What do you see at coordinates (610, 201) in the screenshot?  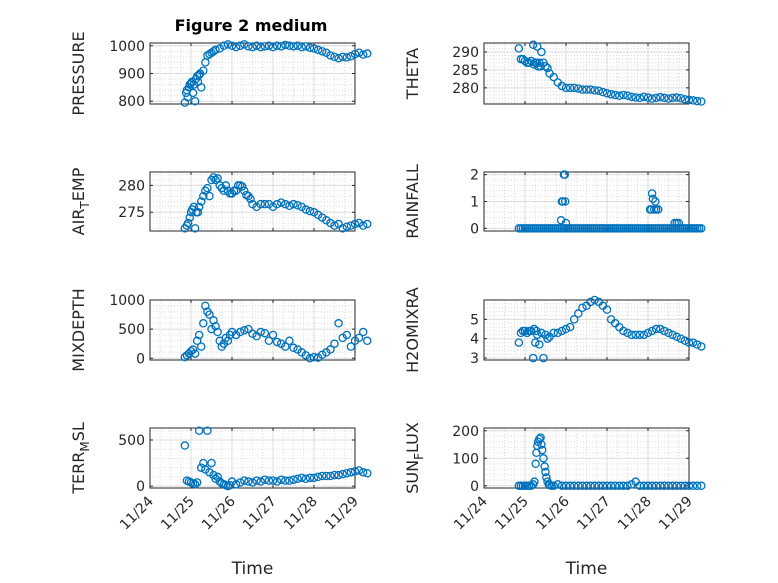 I see `data-series` at bounding box center [610, 201].